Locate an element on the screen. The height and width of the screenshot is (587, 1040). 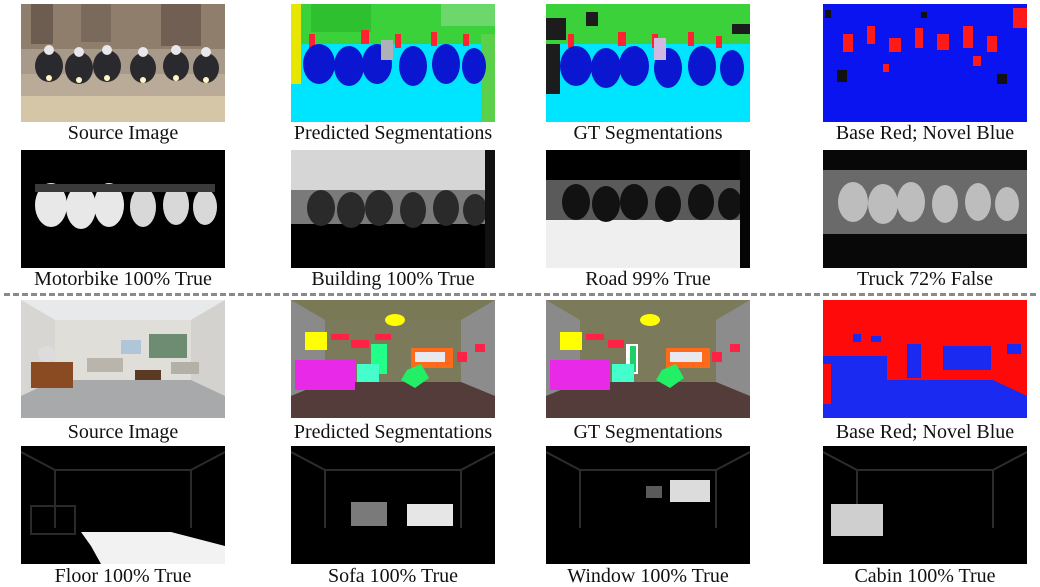
caption-road-heatmap: Road 99% True is located at coordinates (648, 279).